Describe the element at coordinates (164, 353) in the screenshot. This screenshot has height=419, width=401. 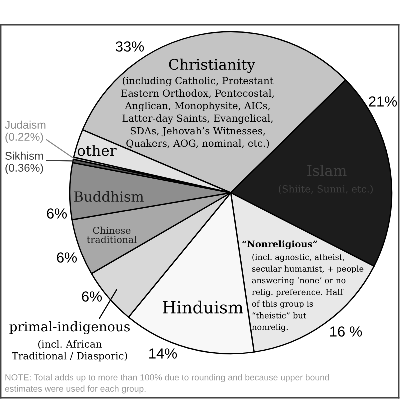
I see `data-label: 14%` at that location.